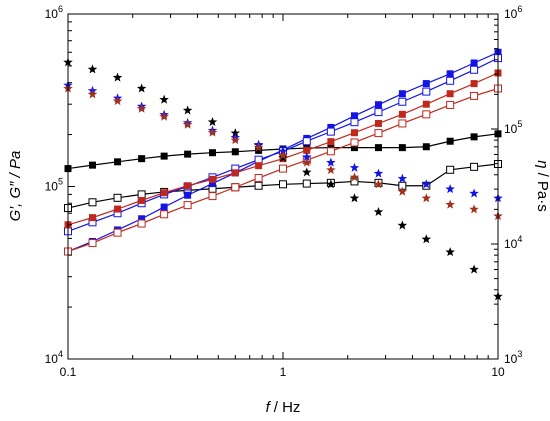  What do you see at coordinates (542, 186) in the screenshot?
I see `y-axis-right-title: η/ Pa·s` at bounding box center [542, 186].